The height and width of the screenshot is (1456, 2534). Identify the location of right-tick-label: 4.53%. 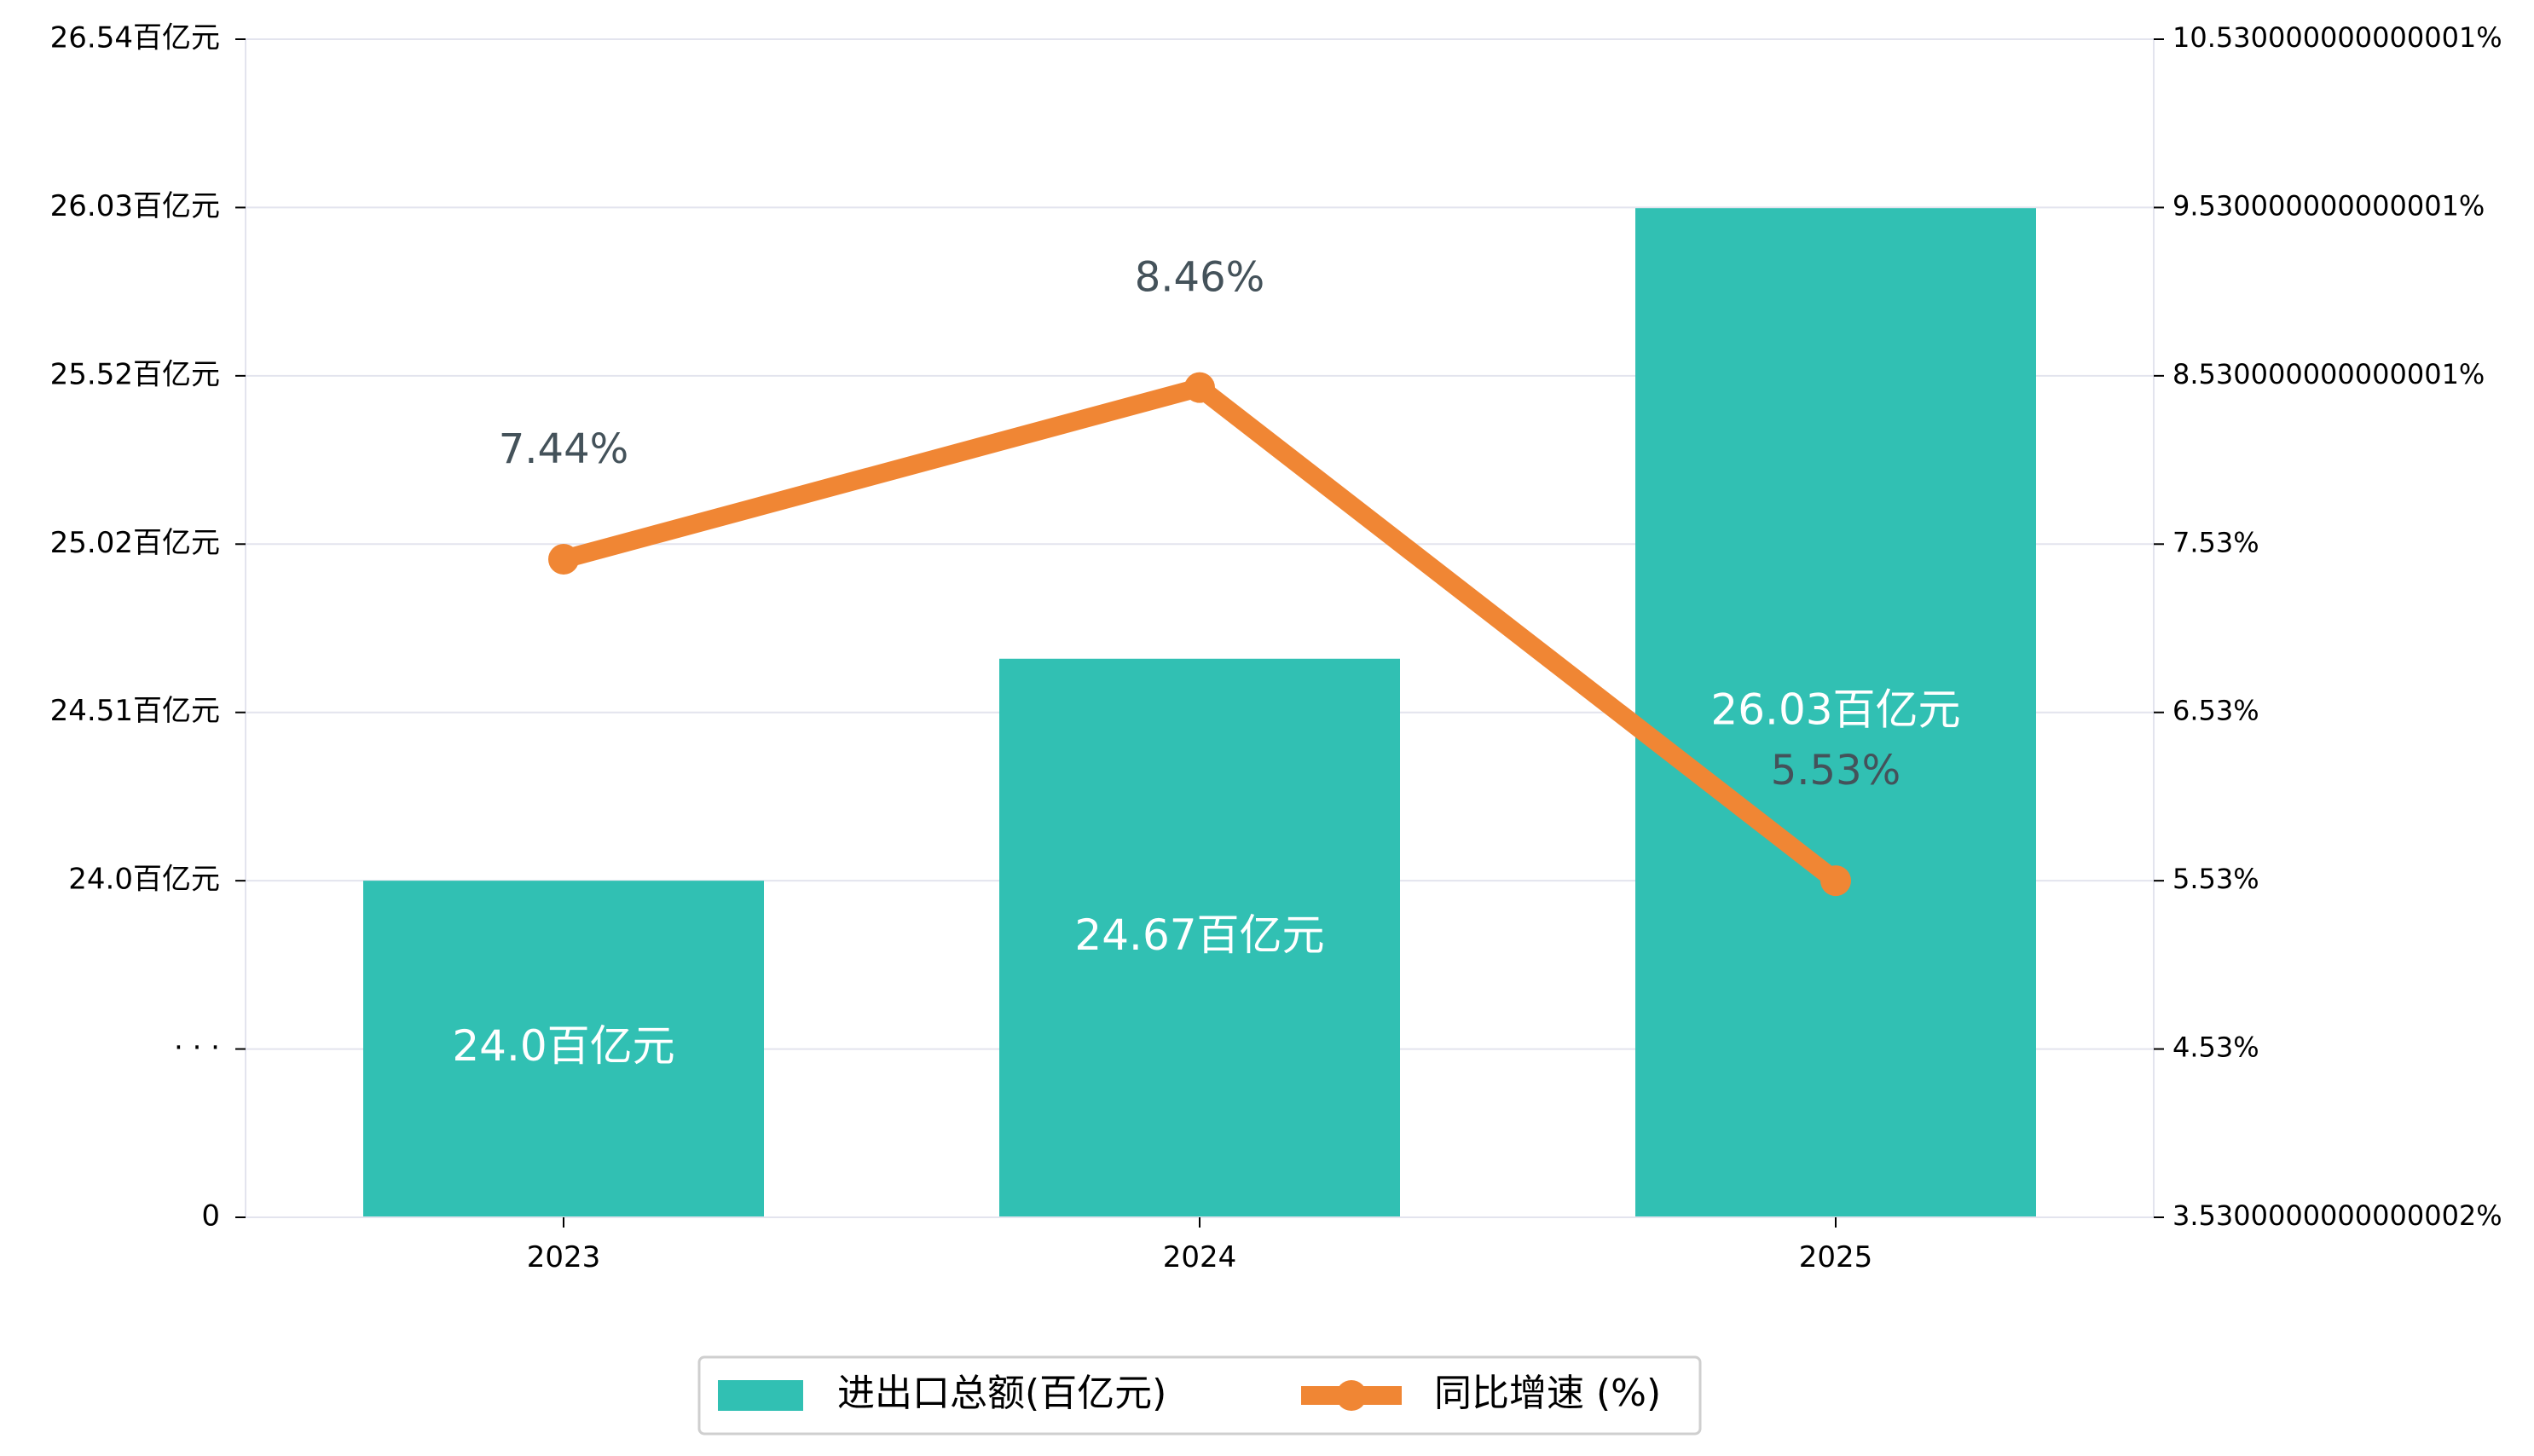
(2215, 1047).